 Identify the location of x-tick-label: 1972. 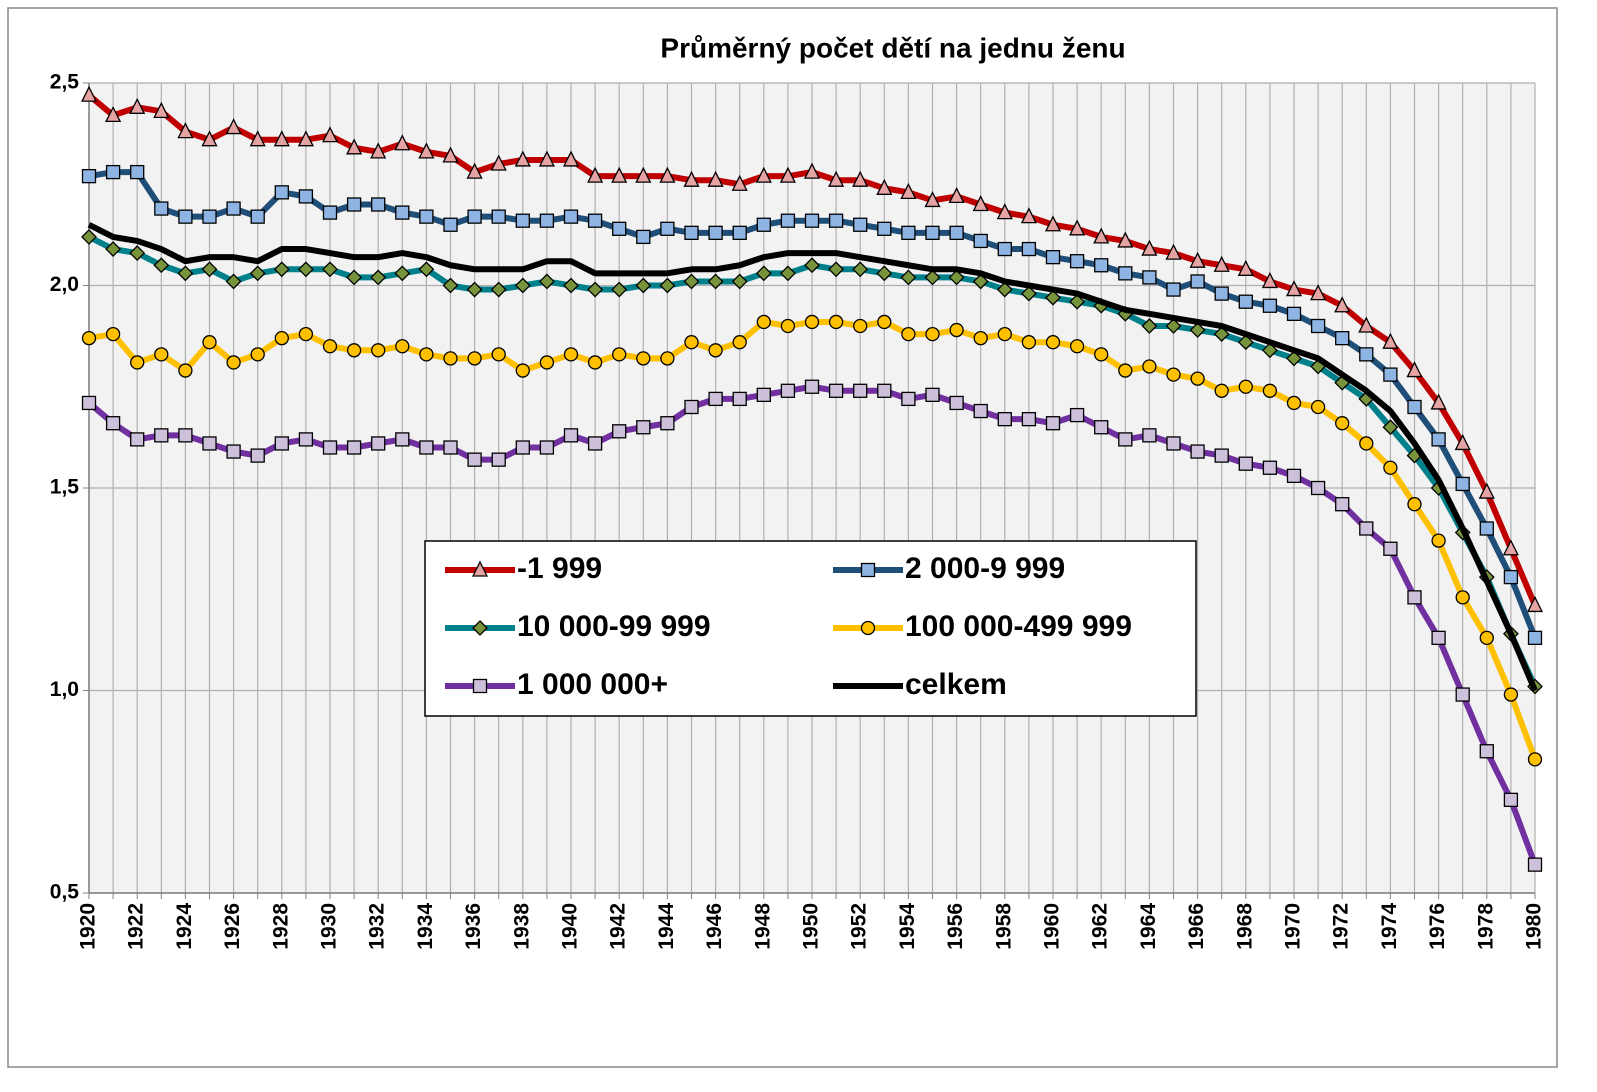
(1341, 926).